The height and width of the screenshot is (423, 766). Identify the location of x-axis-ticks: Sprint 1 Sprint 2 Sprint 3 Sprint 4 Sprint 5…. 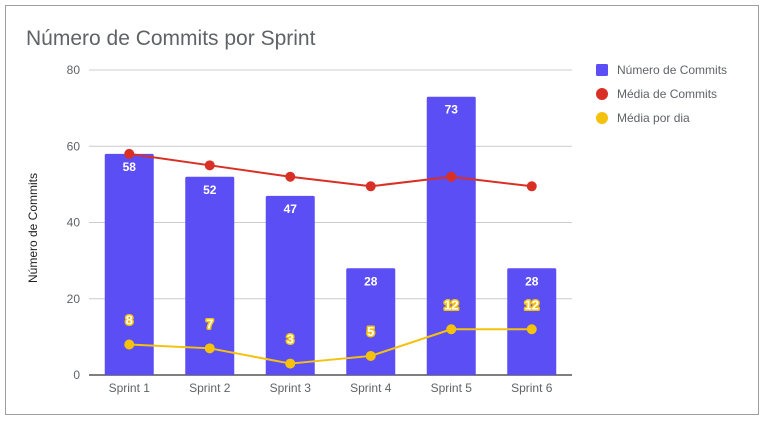
(331, 388).